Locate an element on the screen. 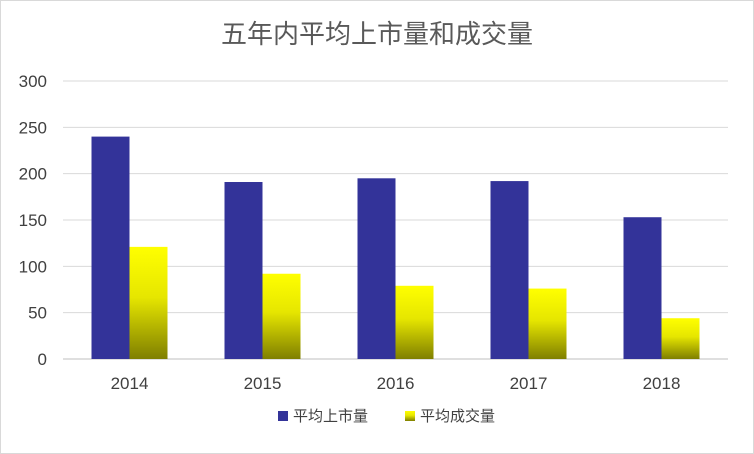  legend-swatch-listing is located at coordinates (283, 416).